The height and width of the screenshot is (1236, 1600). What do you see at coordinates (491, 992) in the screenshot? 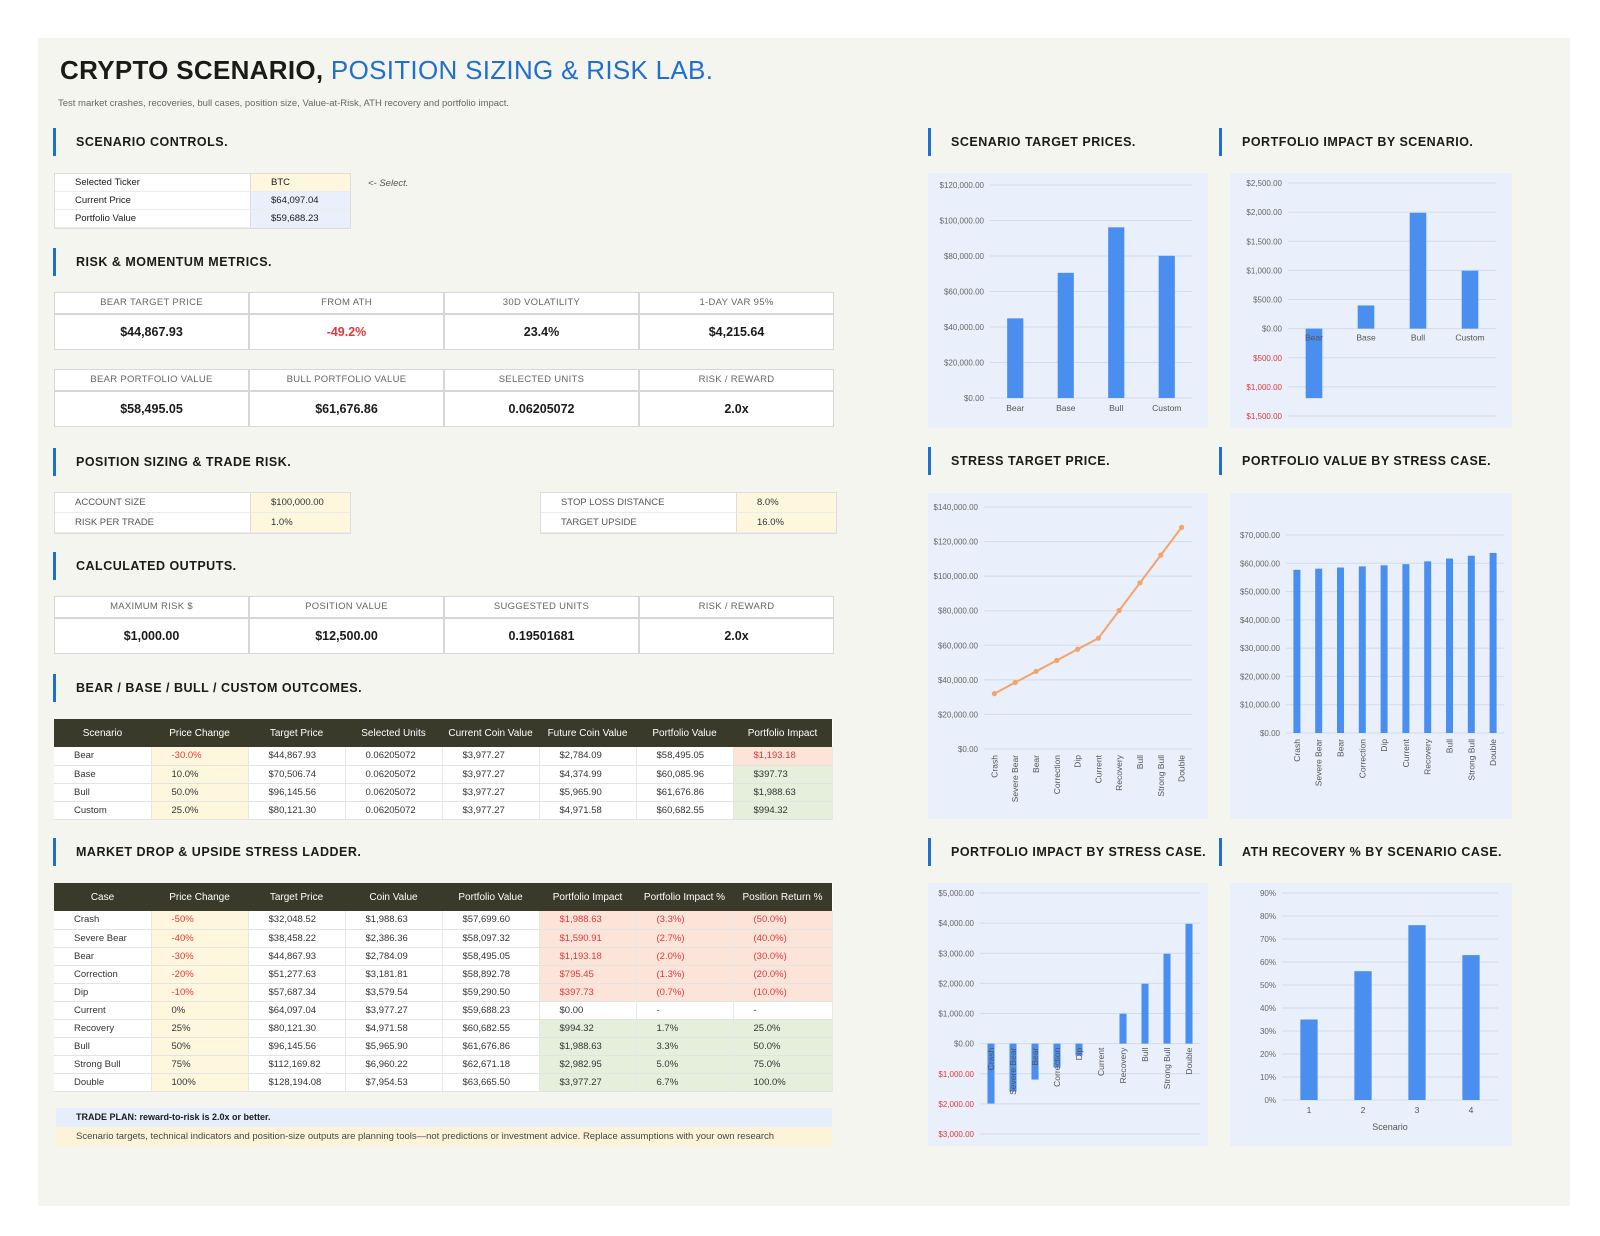
I see `table-cell: $59,290.50` at bounding box center [491, 992].